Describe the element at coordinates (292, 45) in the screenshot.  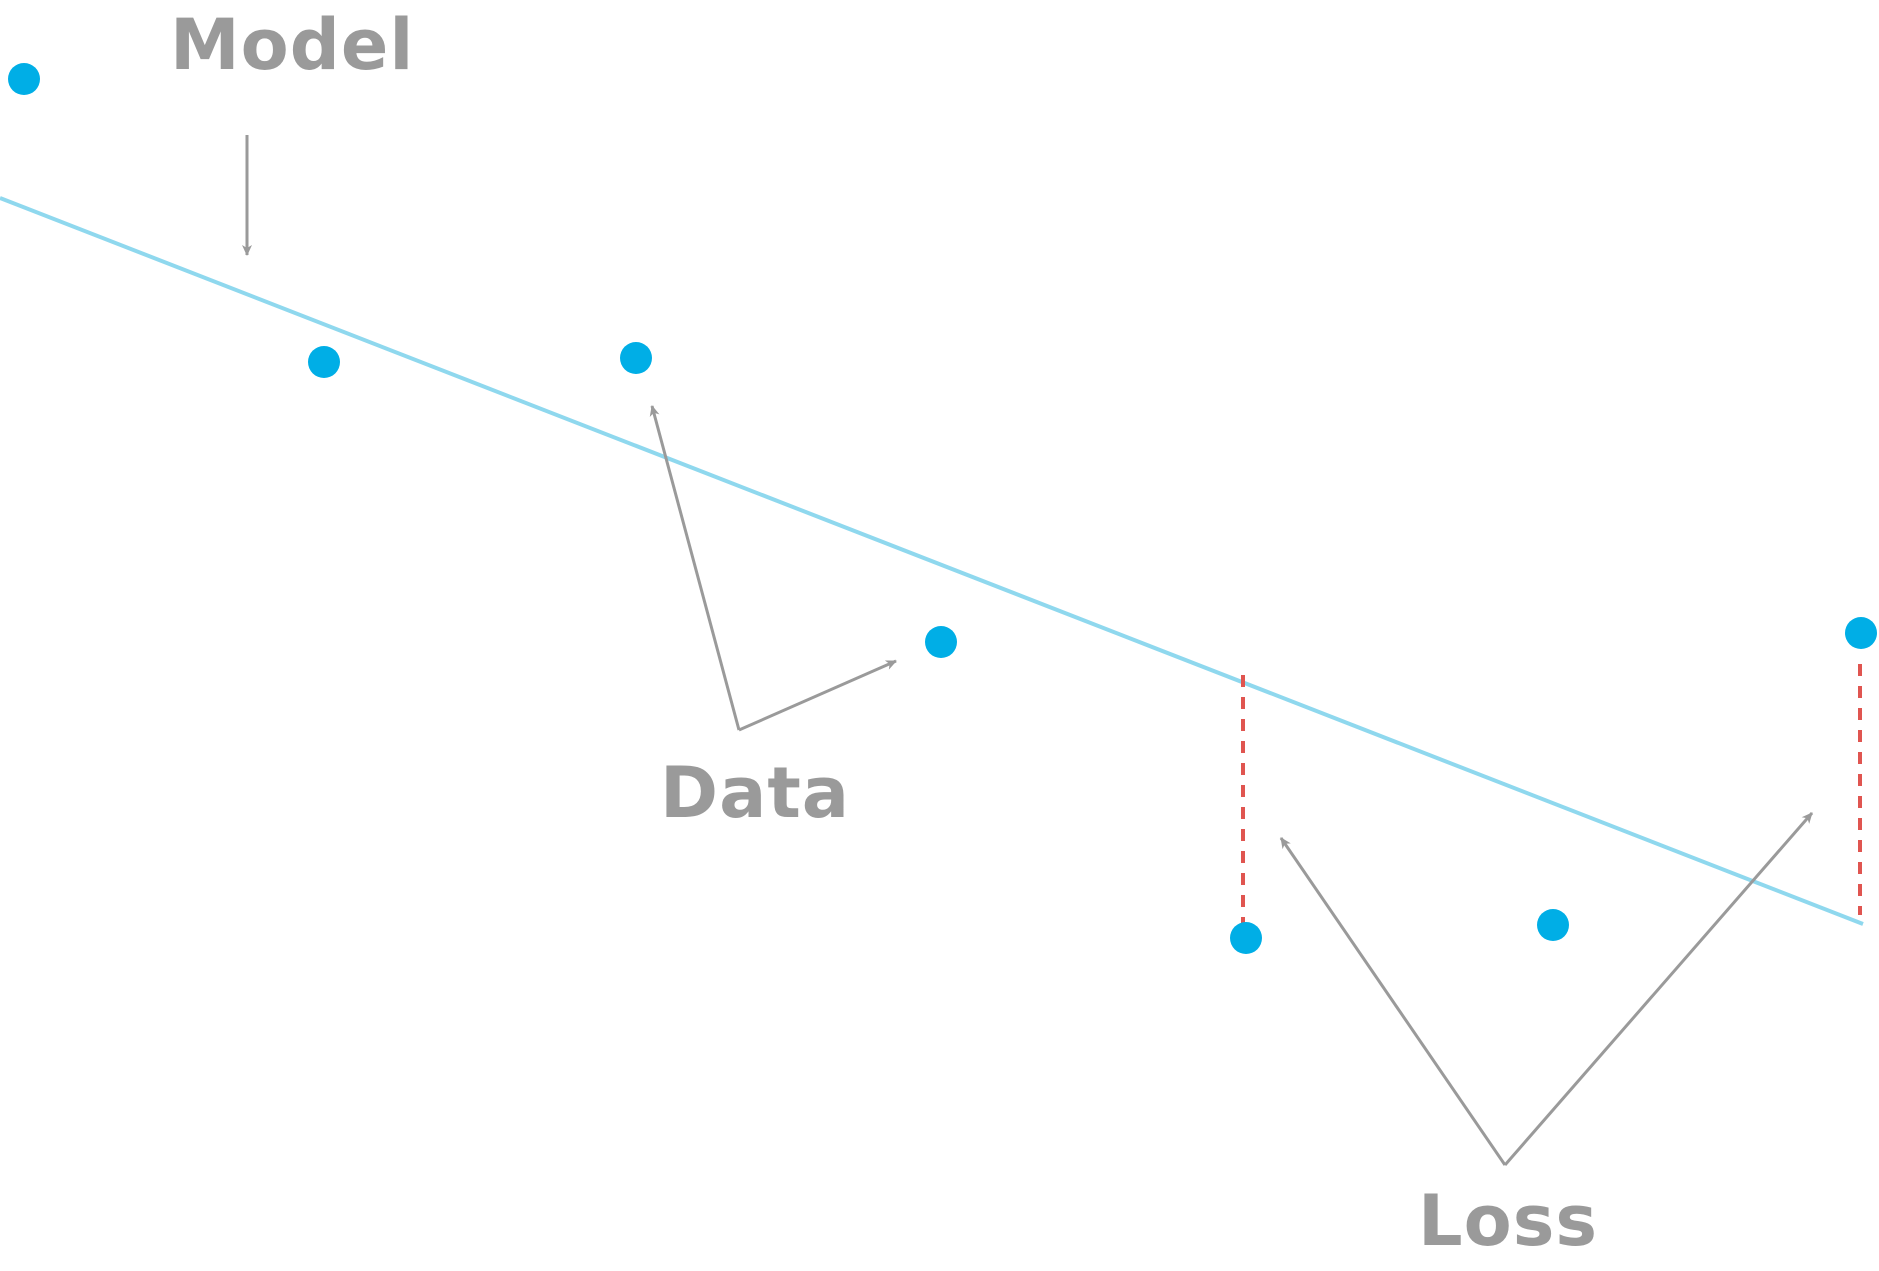
I see `model-label: Model` at that location.